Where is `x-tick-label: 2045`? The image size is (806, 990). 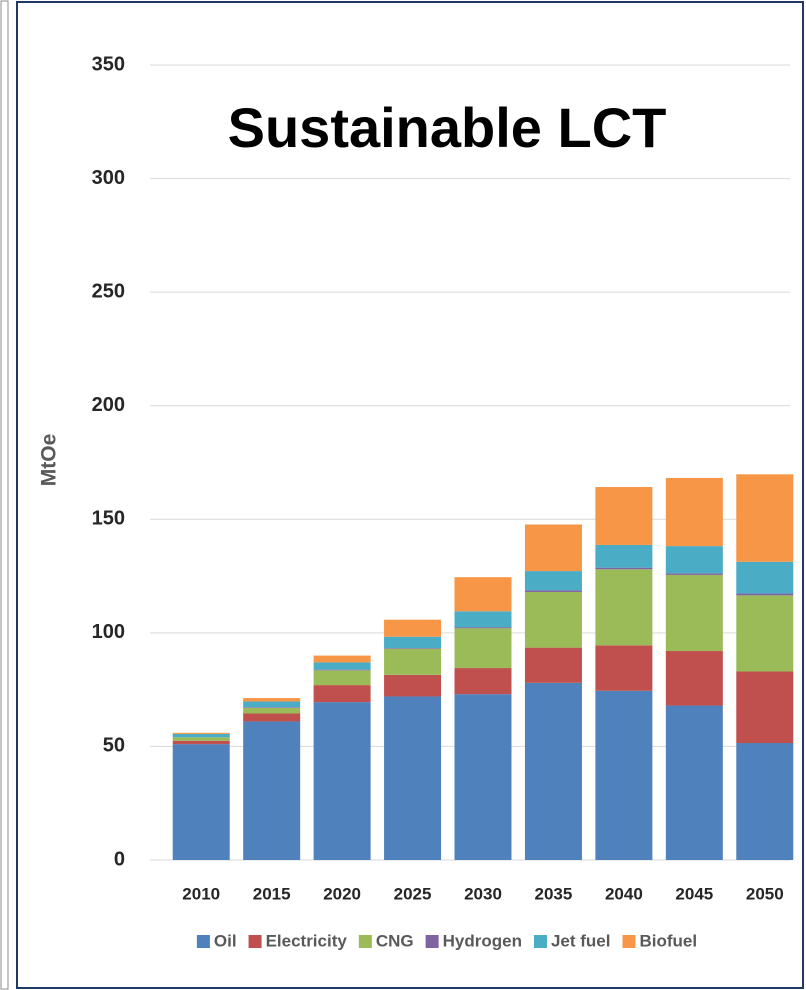
x-tick-label: 2045 is located at coordinates (694, 893).